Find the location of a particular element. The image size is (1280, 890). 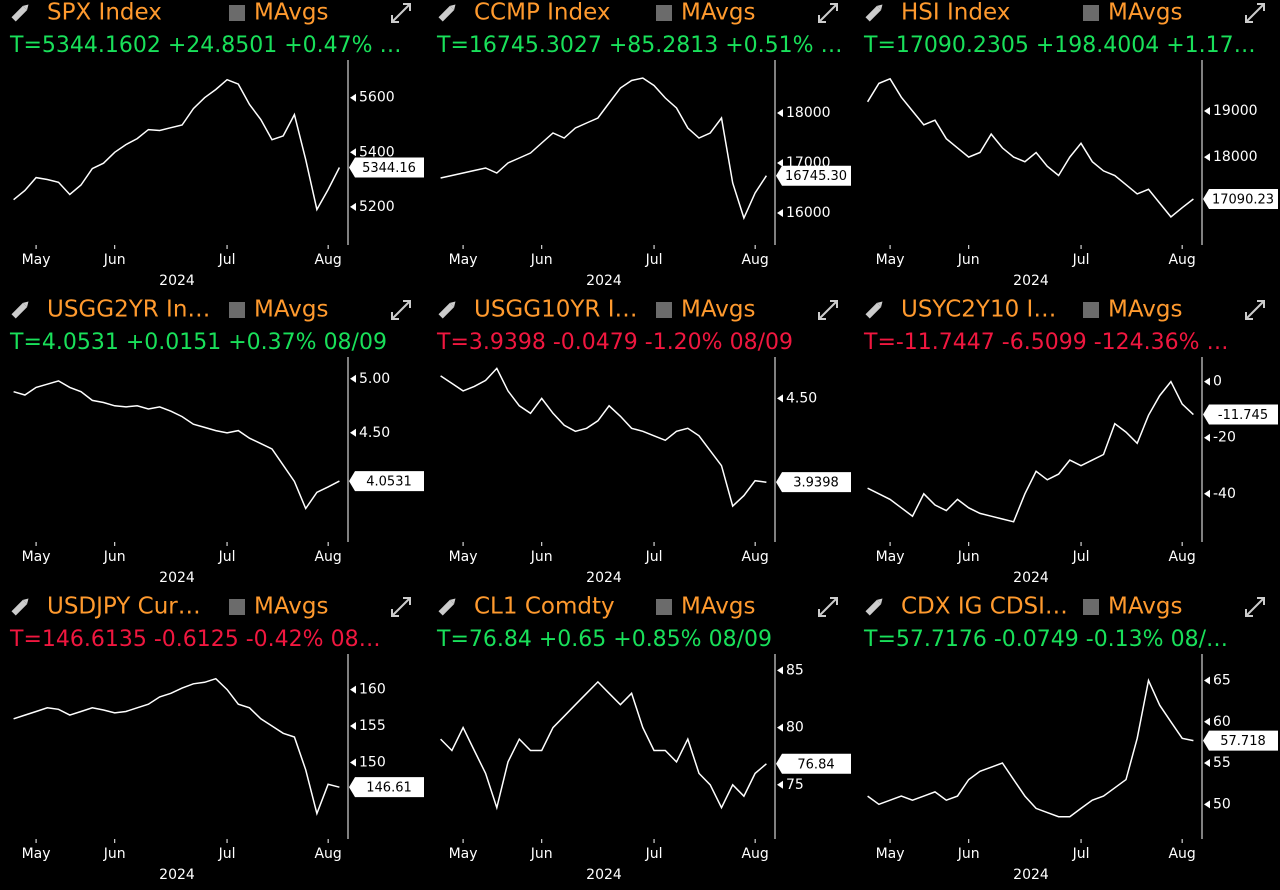

y-tick-label: 19000 is located at coordinates (1235, 111).